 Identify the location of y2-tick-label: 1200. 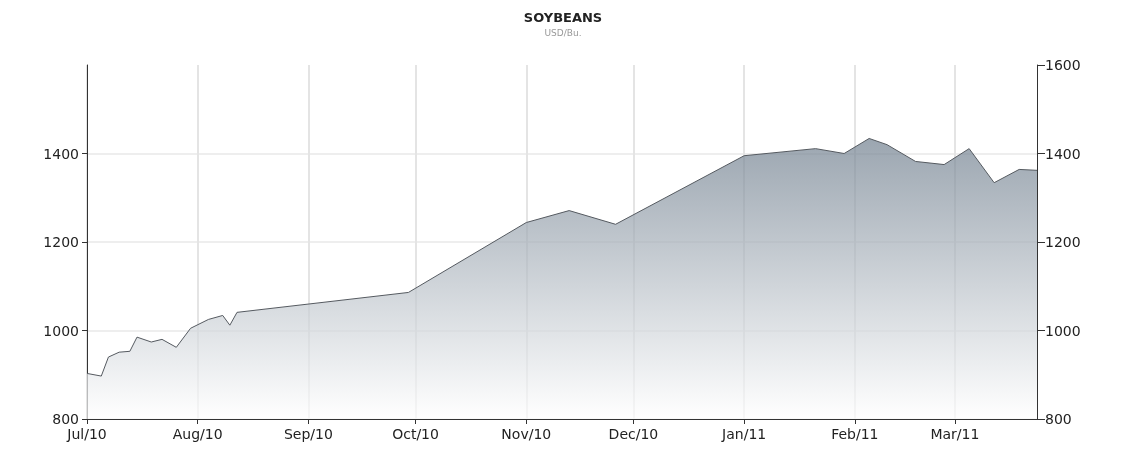
(1063, 242).